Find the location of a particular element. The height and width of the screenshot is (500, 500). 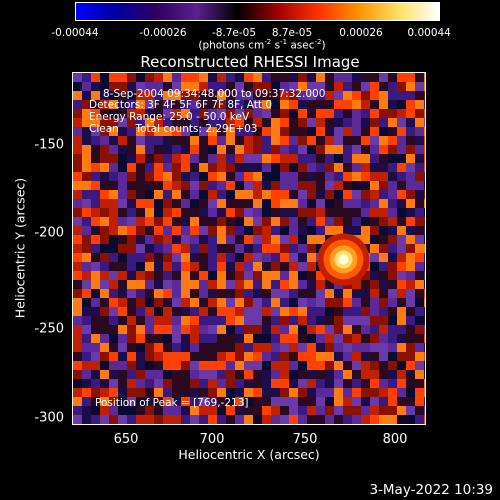

units-text: ) is located at coordinates (323, 45).